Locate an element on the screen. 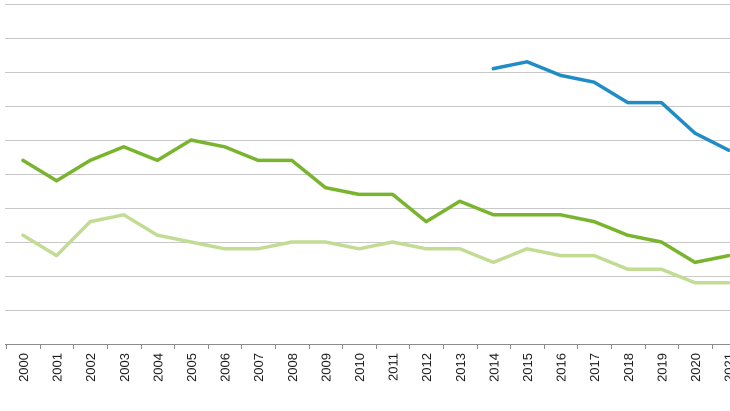  x-tick-label: 2008 is located at coordinates (292, 367).